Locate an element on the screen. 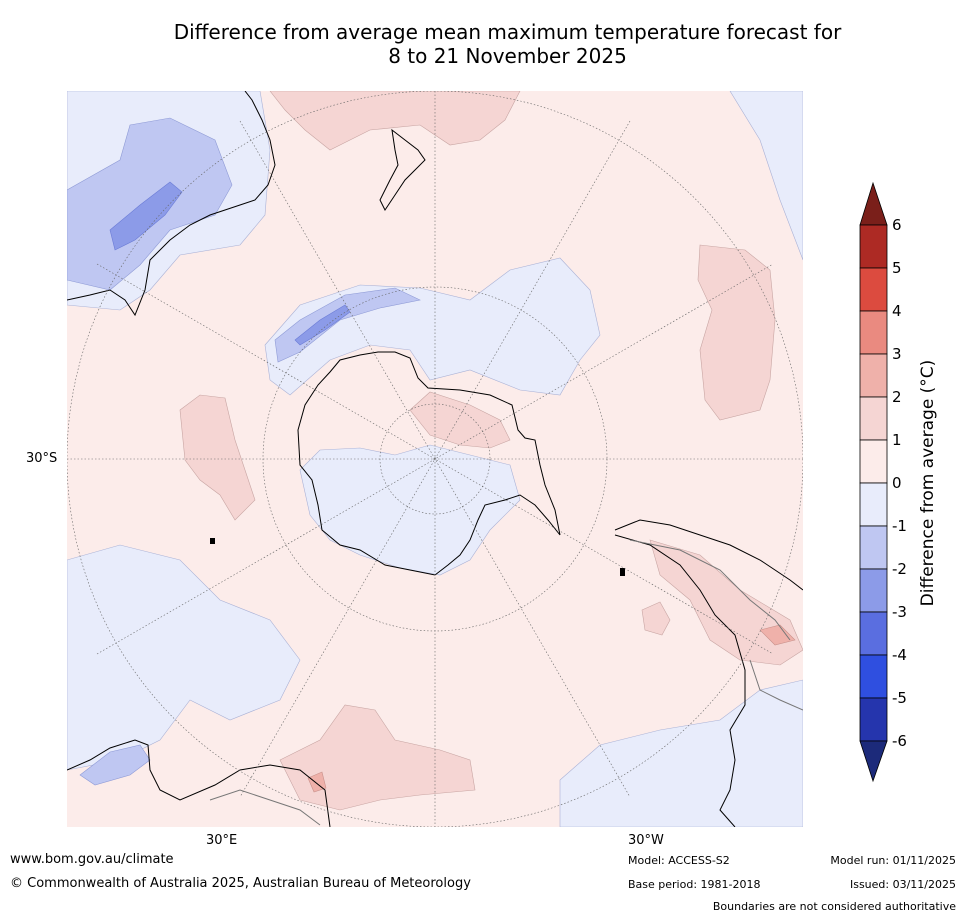 The image size is (965, 919). colorbar-swatch-m4-to-m3 is located at coordinates (873, 633).